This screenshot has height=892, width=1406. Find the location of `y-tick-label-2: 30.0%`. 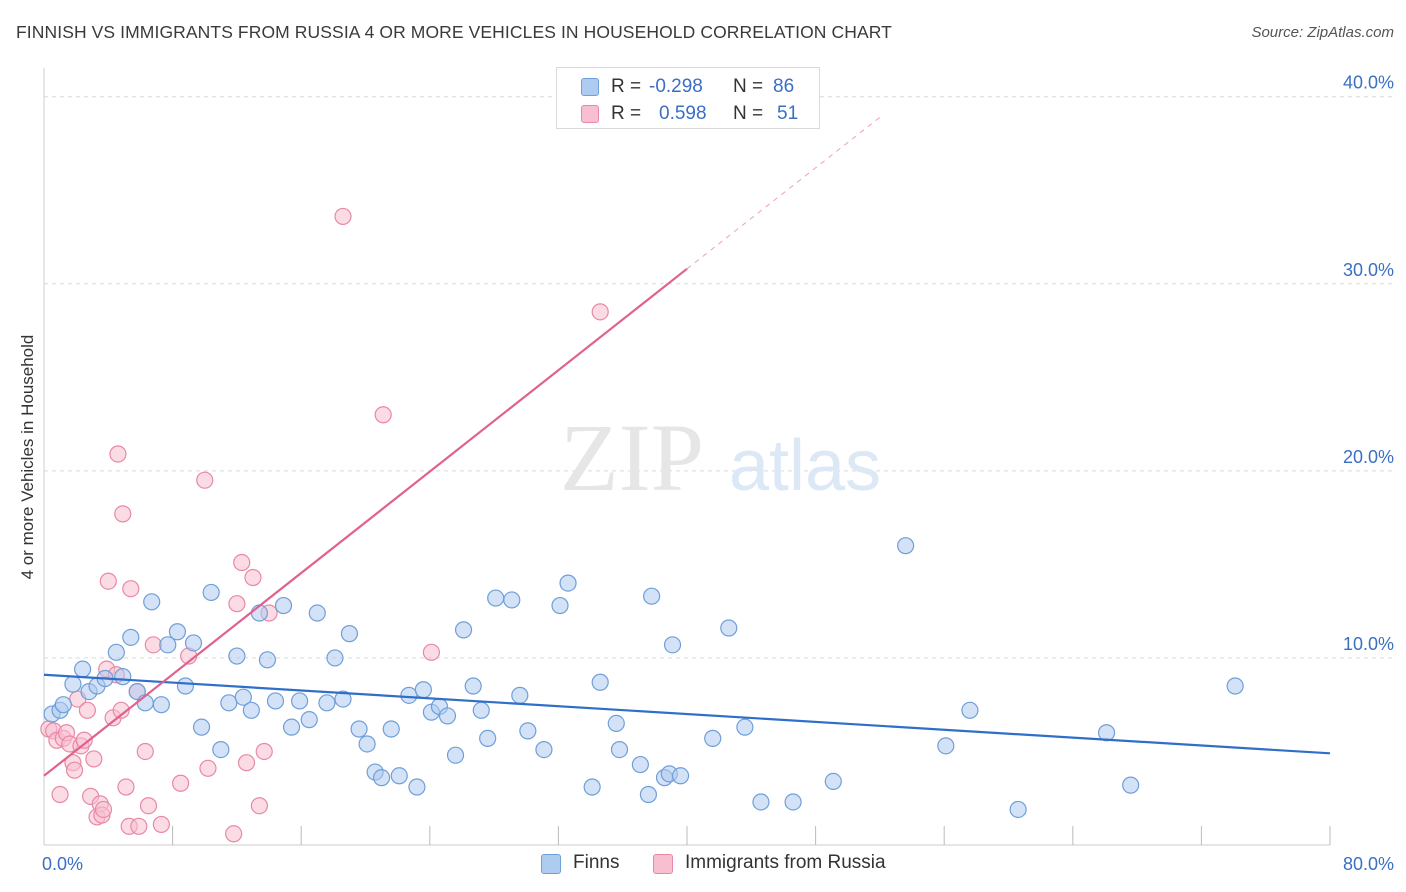

y-tick-label-2: 30.0% is located at coordinates (1368, 270).